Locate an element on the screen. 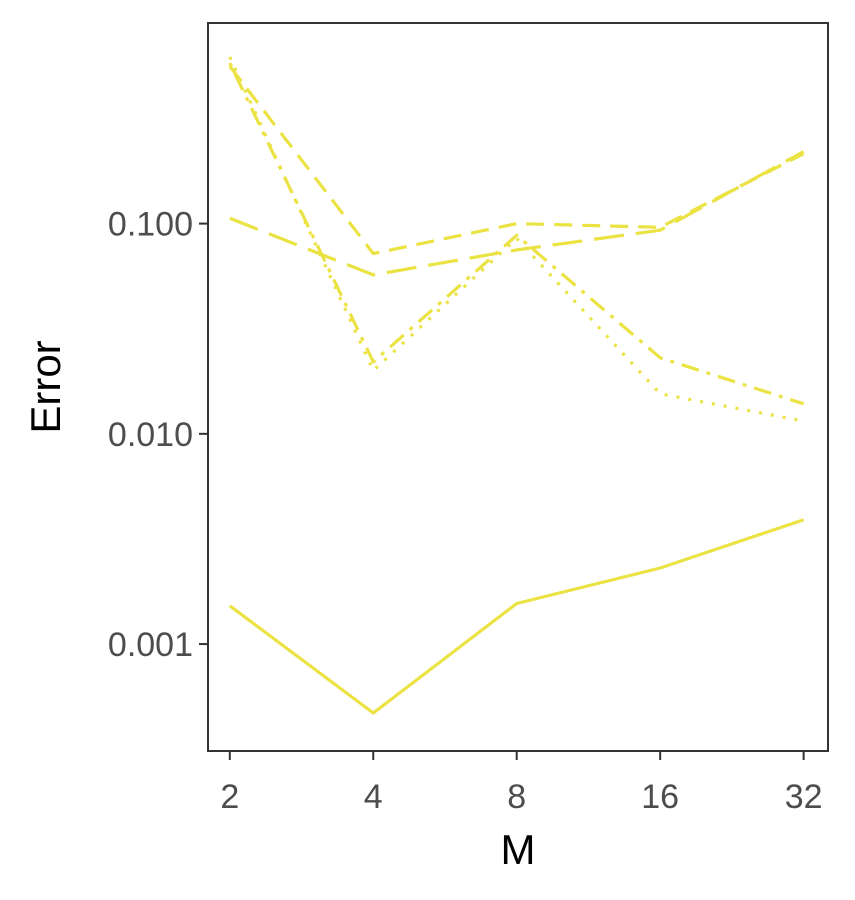 The height and width of the screenshot is (900, 855). y-tick-label: 0.100 is located at coordinates (150, 225).